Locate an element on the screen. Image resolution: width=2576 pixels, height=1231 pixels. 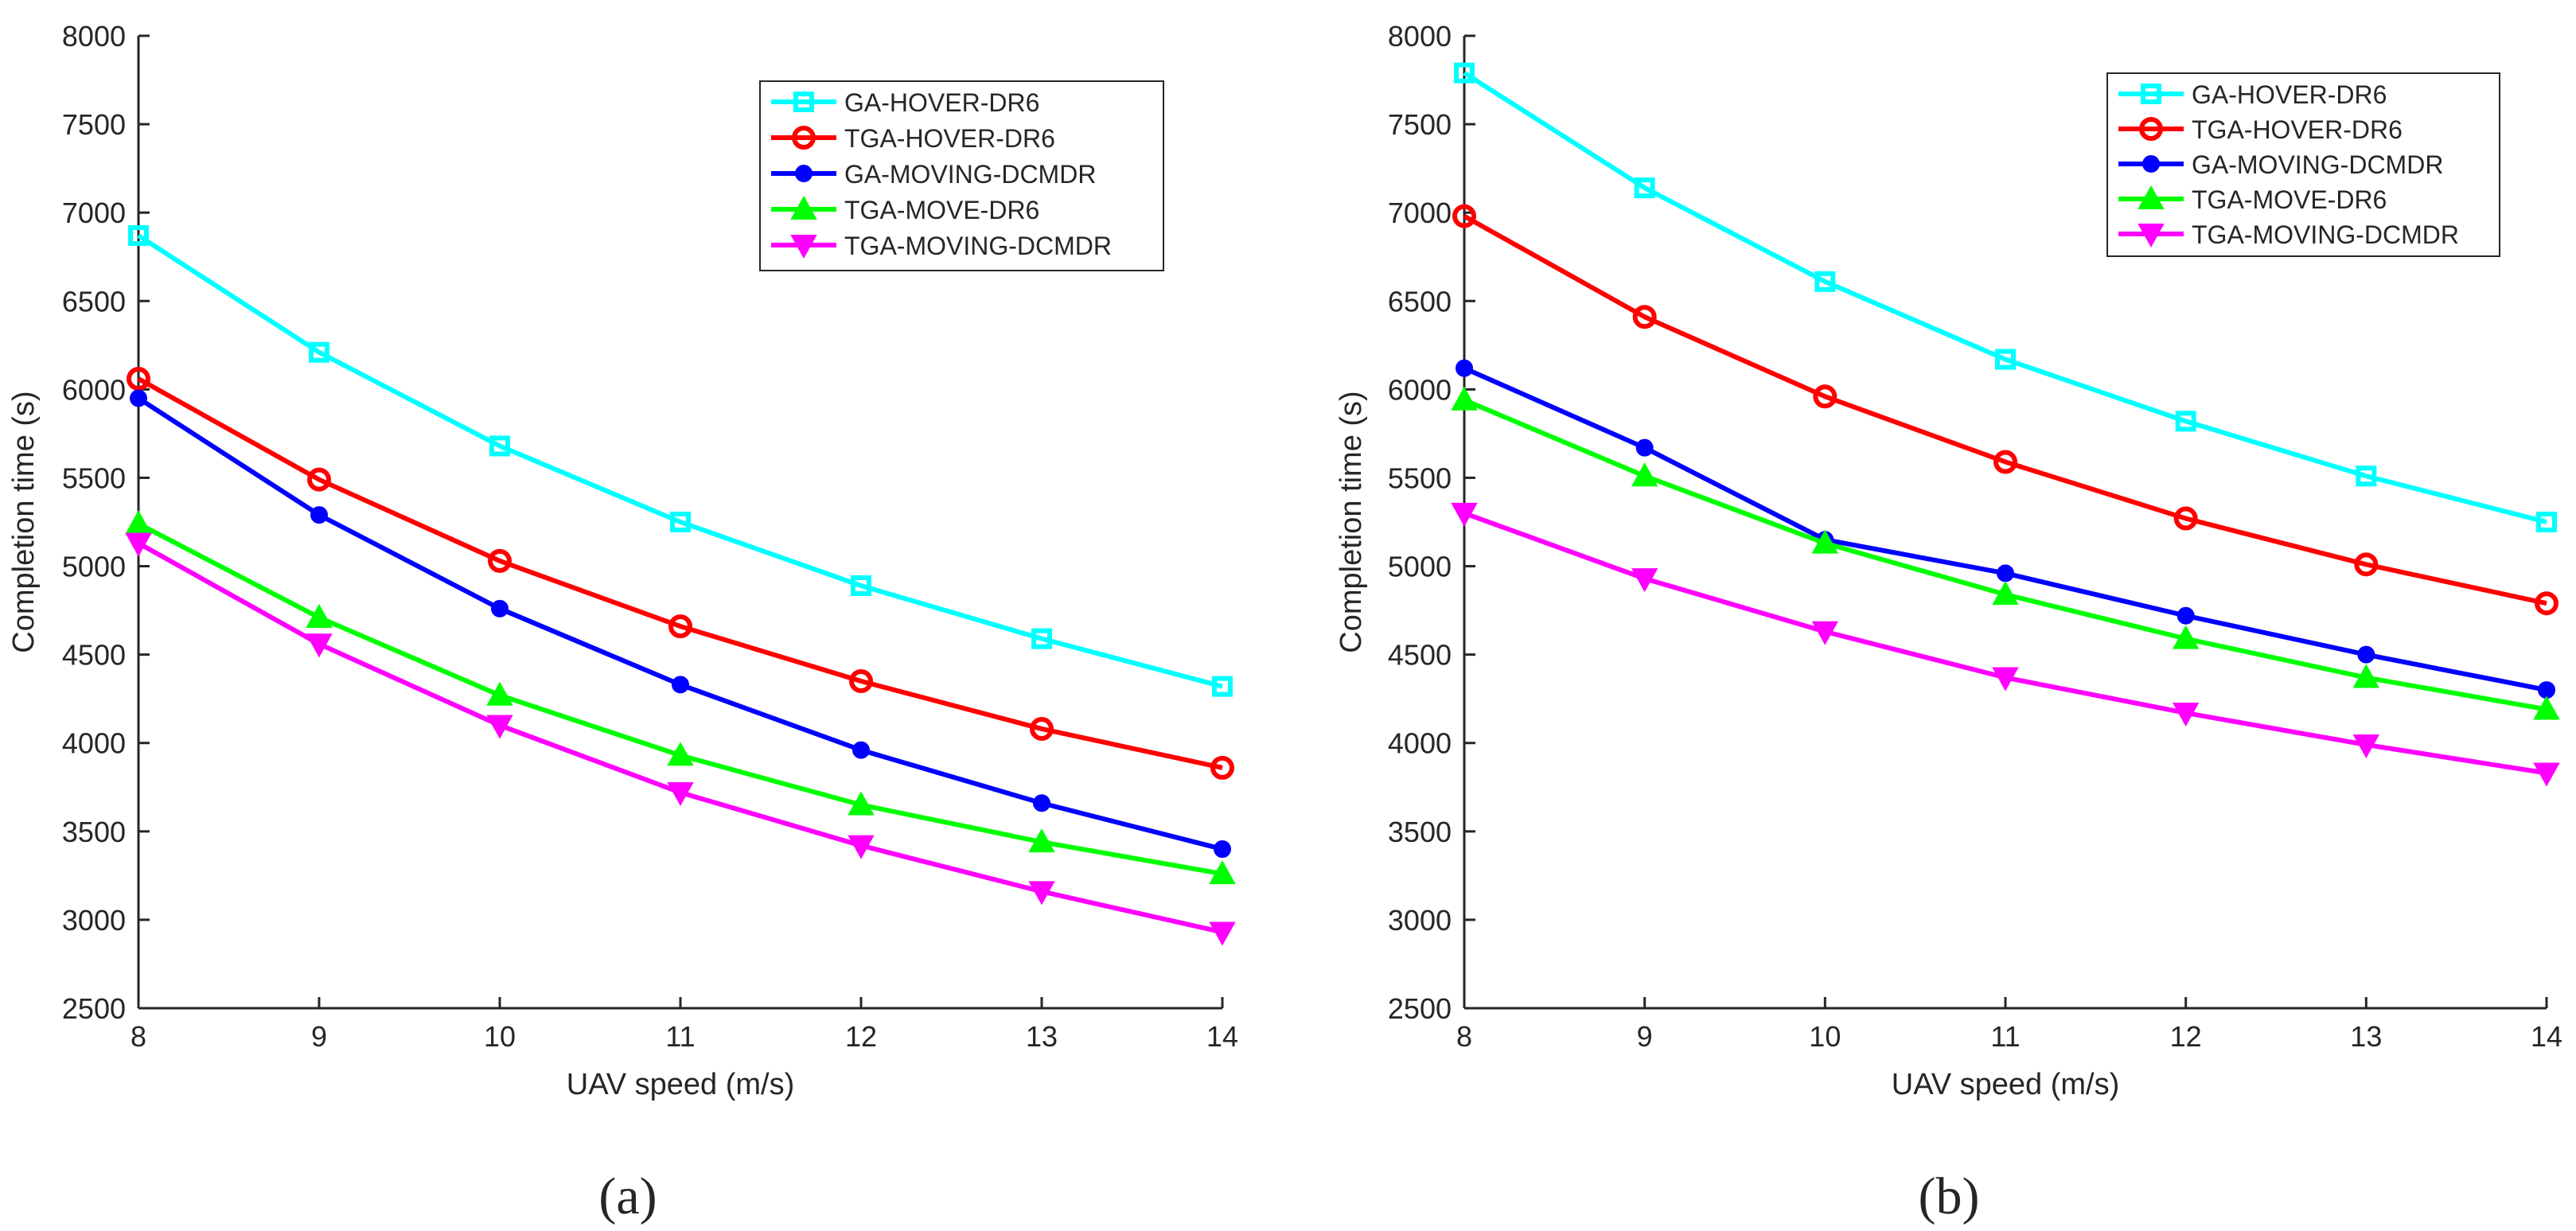
y-tick-label-8000: 8000 is located at coordinates (1420, 36).